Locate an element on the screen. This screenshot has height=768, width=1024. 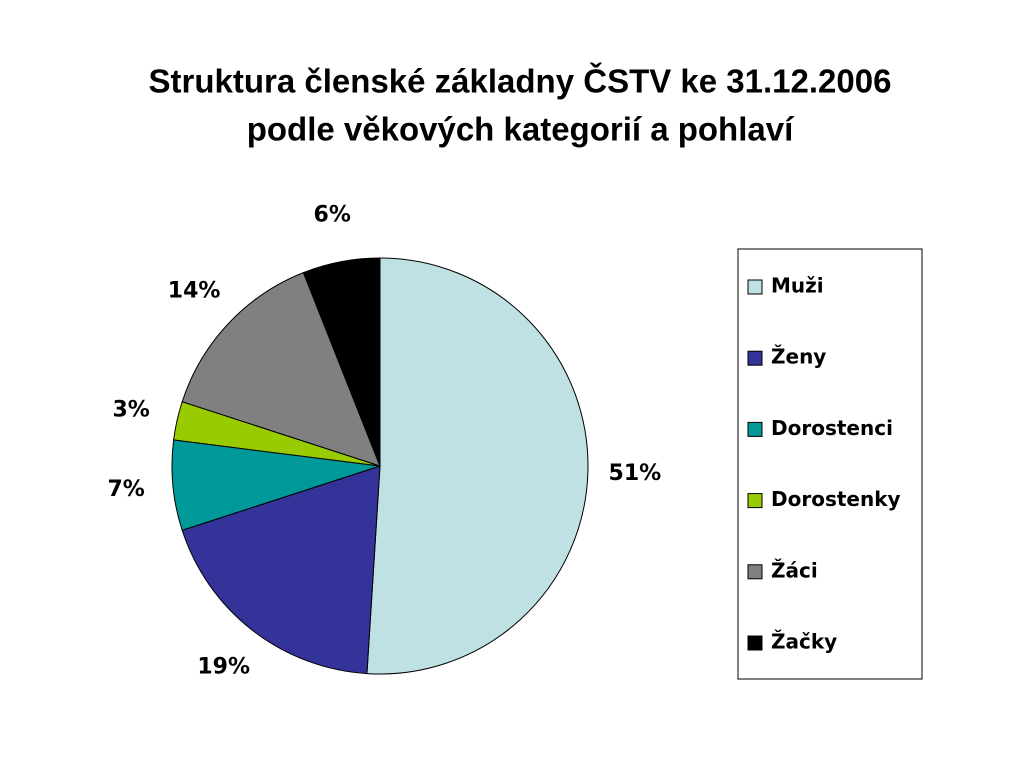
legend-label: Žáci is located at coordinates (794, 570).